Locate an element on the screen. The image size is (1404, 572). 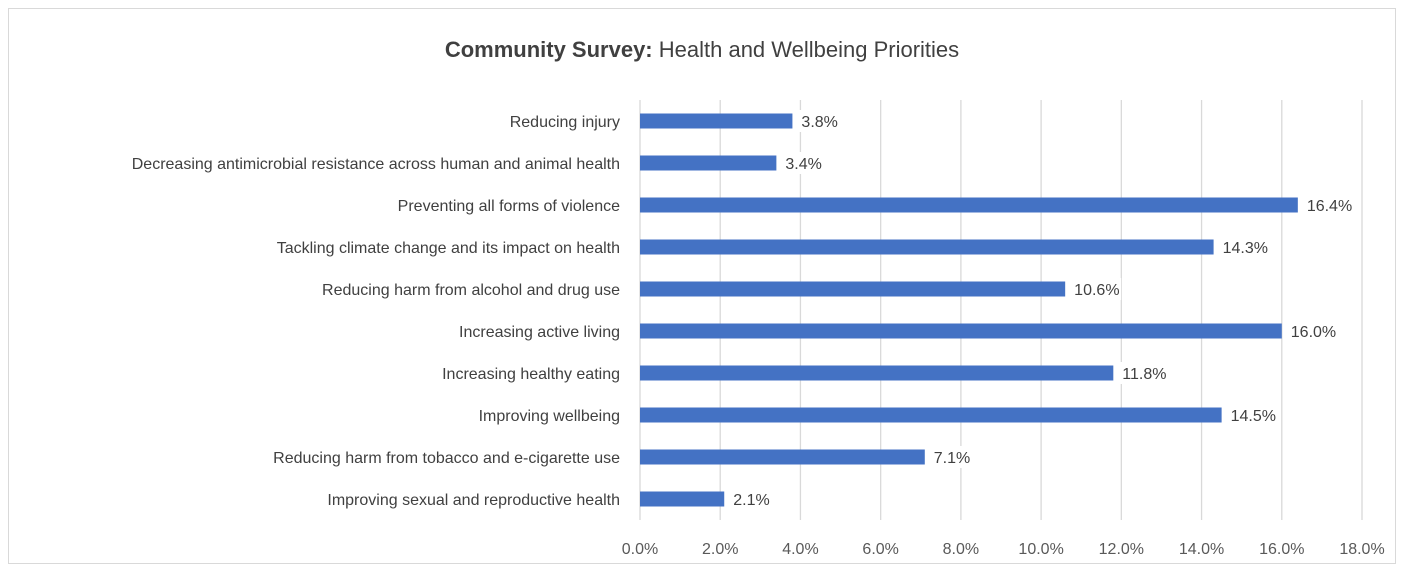
chart-title-bold: Community Survey: is located at coordinates (548, 49).